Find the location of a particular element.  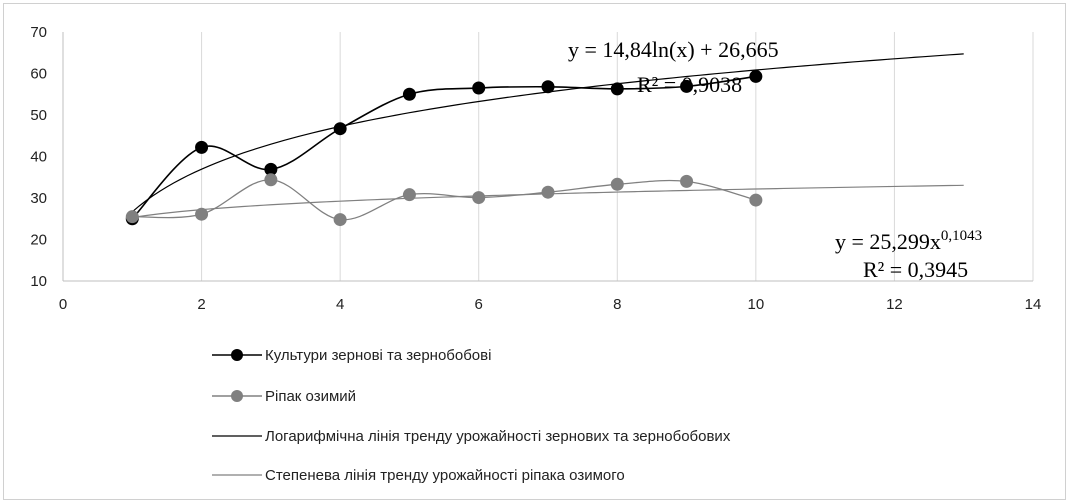

x-tick-label-0: 0 is located at coordinates (63, 304).